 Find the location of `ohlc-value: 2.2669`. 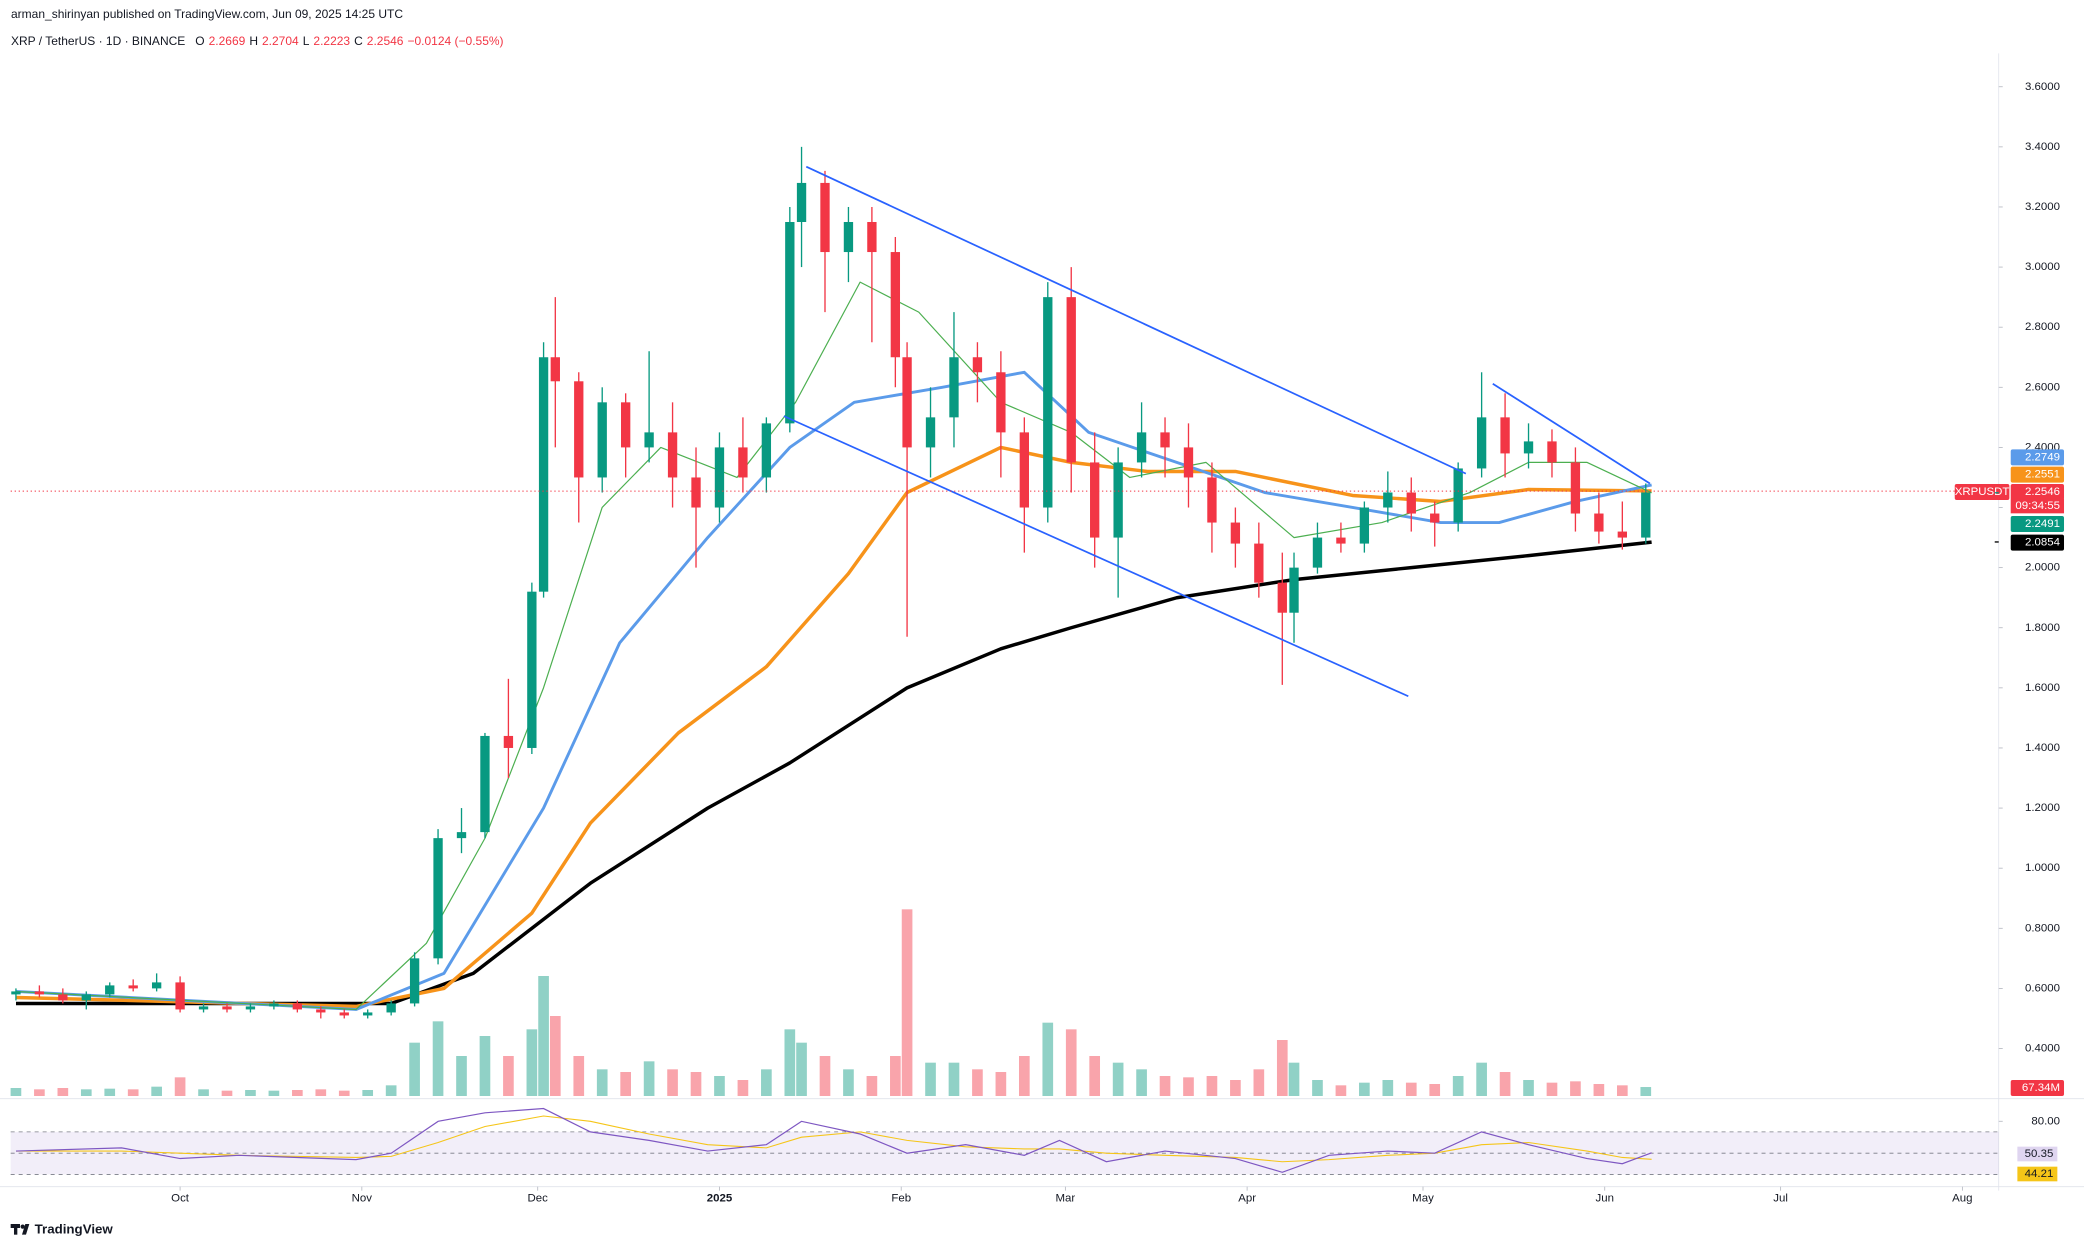

ohlc-value: 2.2669 is located at coordinates (227, 41).